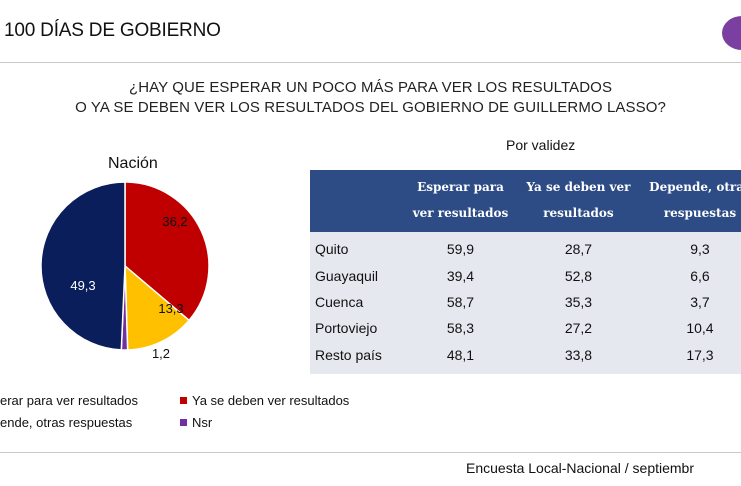 This screenshot has height=486, width=741. Describe the element at coordinates (578, 213) in the screenshot. I see `table-header-ya-se-deben-line-2: resultados` at that location.